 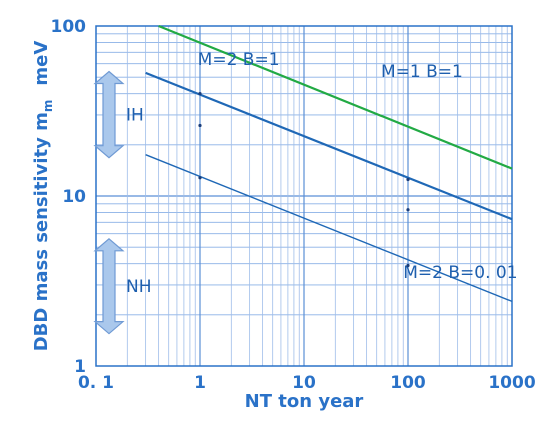 What do you see at coordinates (304, 383) in the screenshot?
I see `x-tick-label: 10` at bounding box center [304, 383].